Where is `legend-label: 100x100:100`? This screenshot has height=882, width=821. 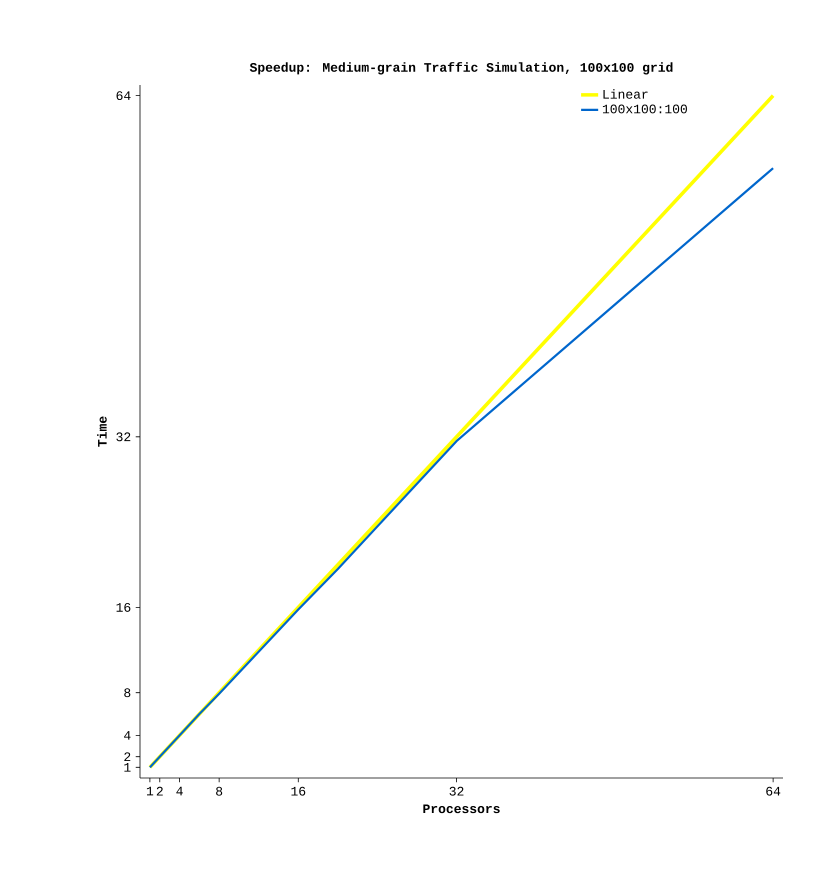 legend-label: 100x100:100 is located at coordinates (644, 109).